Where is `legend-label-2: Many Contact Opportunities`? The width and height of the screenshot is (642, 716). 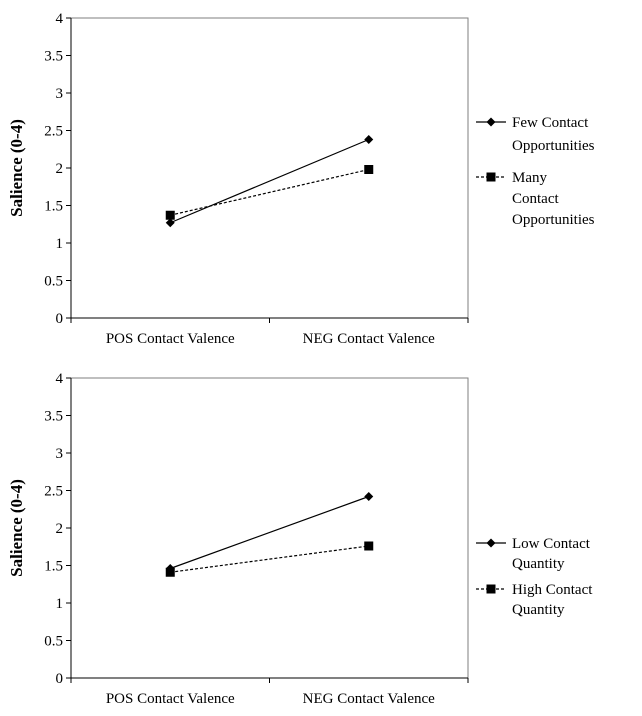 legend-label-2: Many Contact Opportunities is located at coordinates (553, 199).